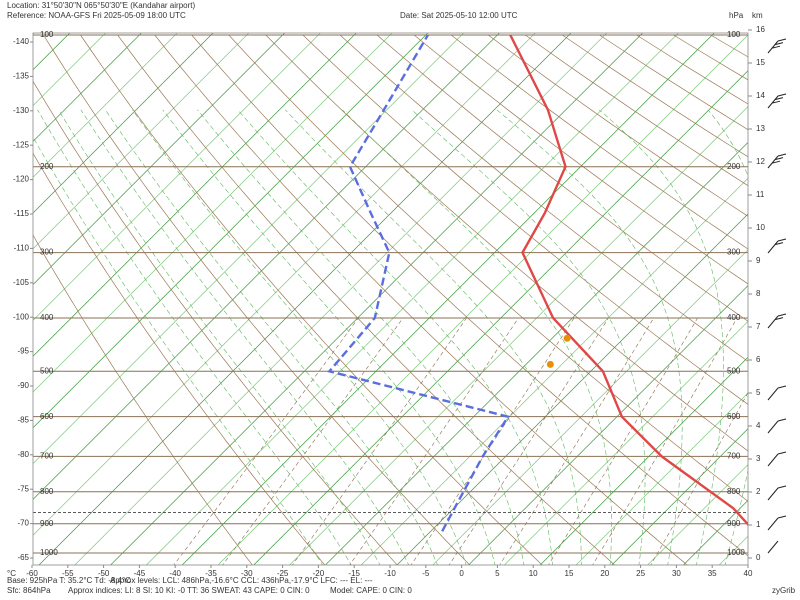 The height and width of the screenshot is (600, 800). Describe the element at coordinates (247, 573) in the screenshot. I see `x-tick-label: -30` at that location.